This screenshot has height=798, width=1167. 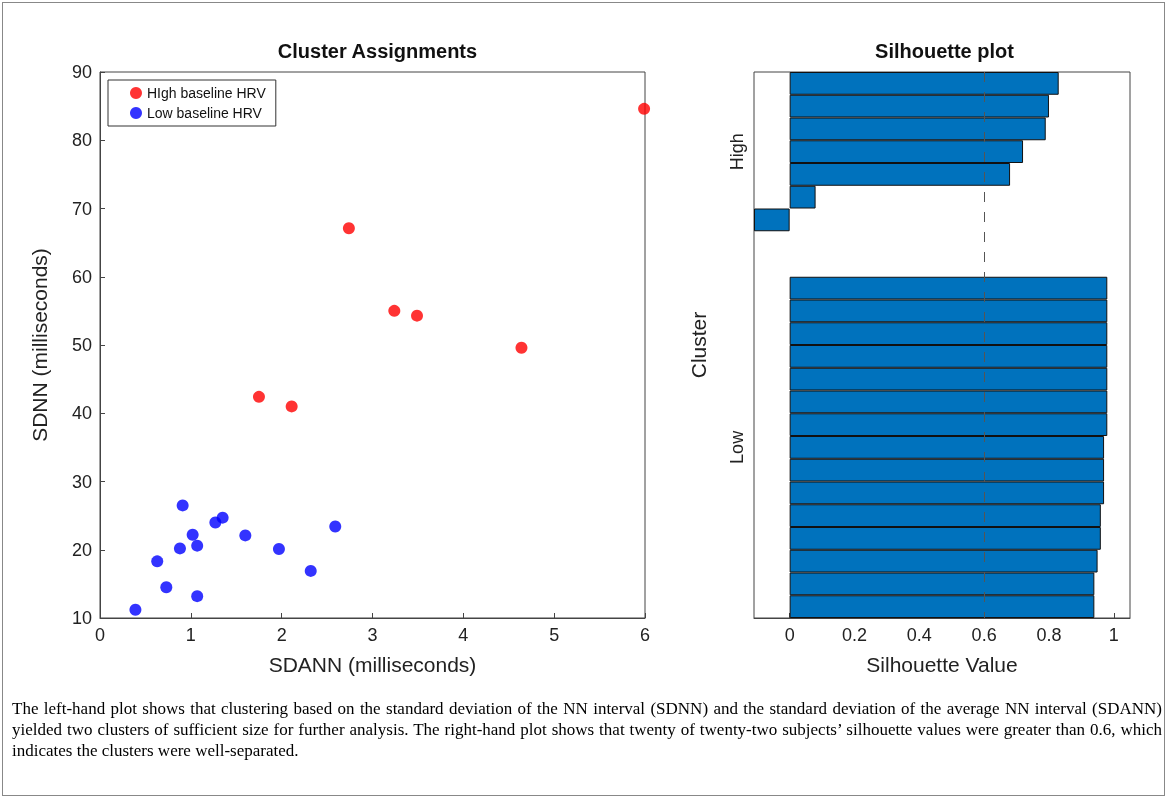 What do you see at coordinates (81, 140) in the screenshot?
I see `y-tick-label: 80` at bounding box center [81, 140].